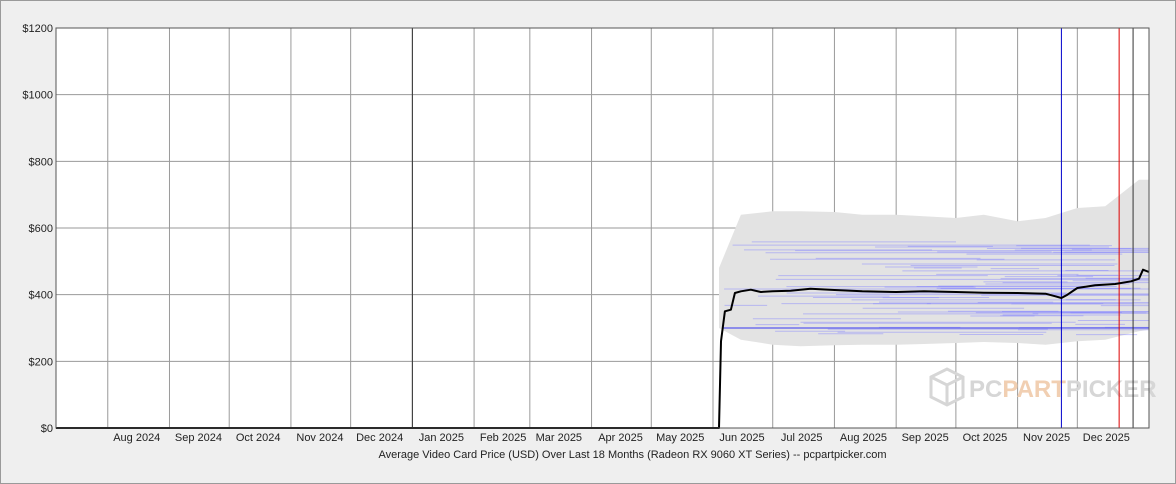  I want to click on x-tick-label: Dec 2024, so click(379, 438).